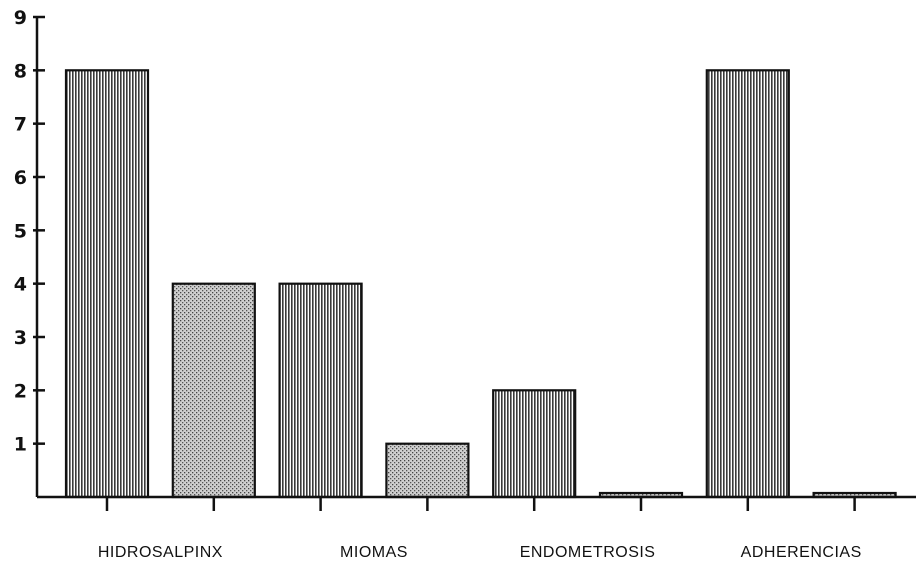  What do you see at coordinates (801, 552) in the screenshot?
I see `category-label-adherencias: ADHERENCIAS` at bounding box center [801, 552].